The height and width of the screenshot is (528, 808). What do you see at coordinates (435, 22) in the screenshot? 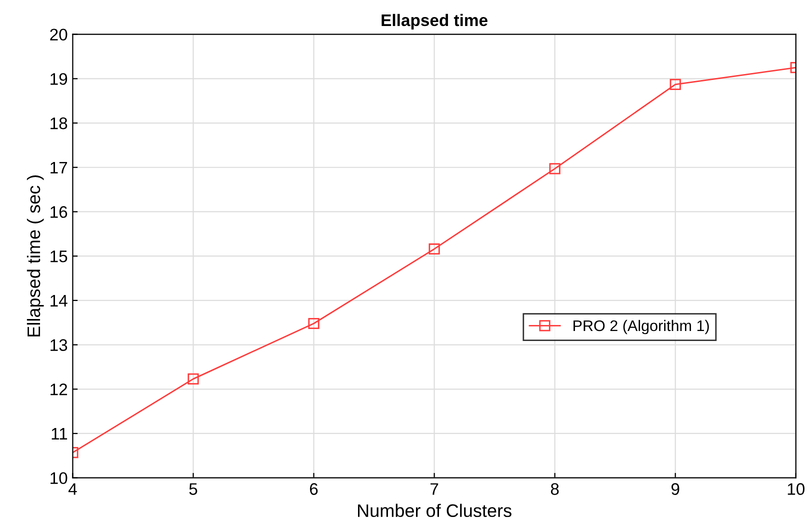
I see `chart-title: Ellapsed time` at bounding box center [435, 22].